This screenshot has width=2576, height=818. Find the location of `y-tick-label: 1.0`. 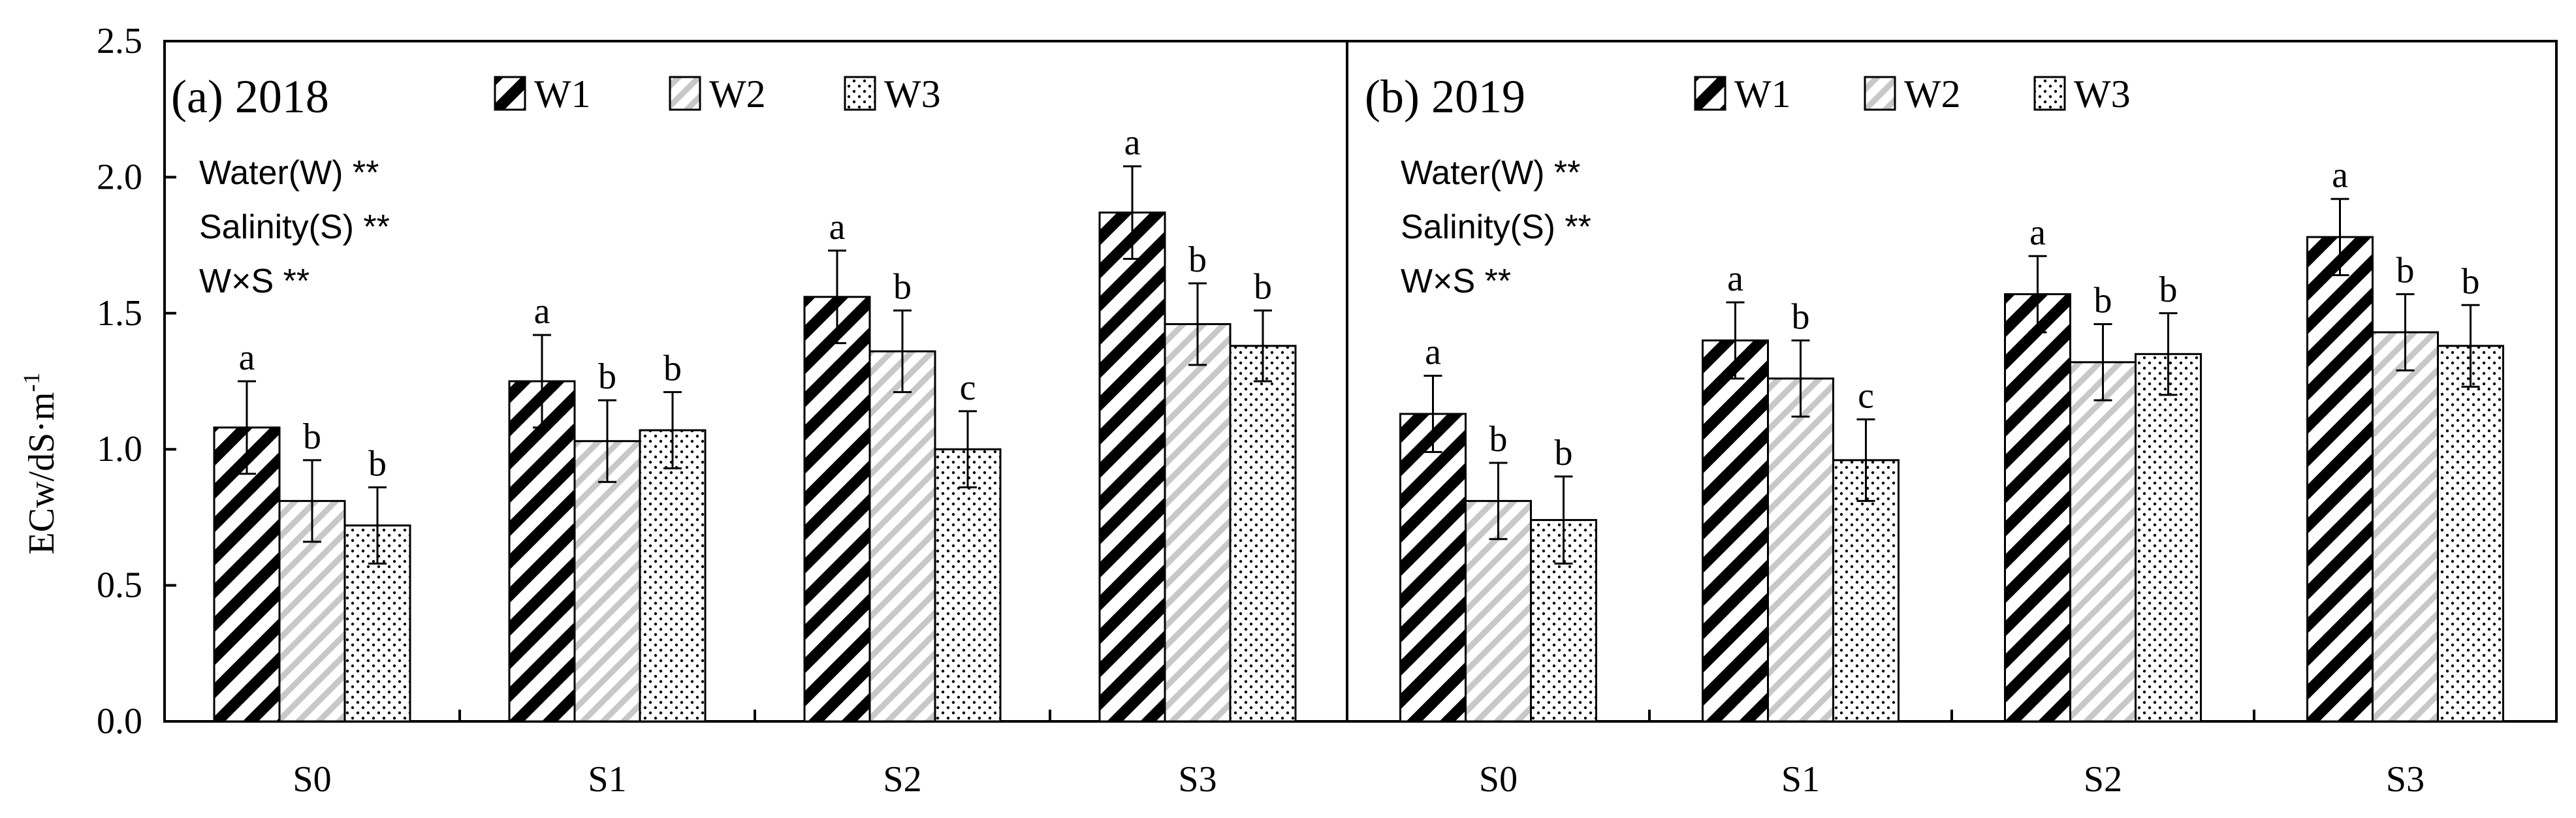

y-tick-label: 1.0 is located at coordinates (120, 449).